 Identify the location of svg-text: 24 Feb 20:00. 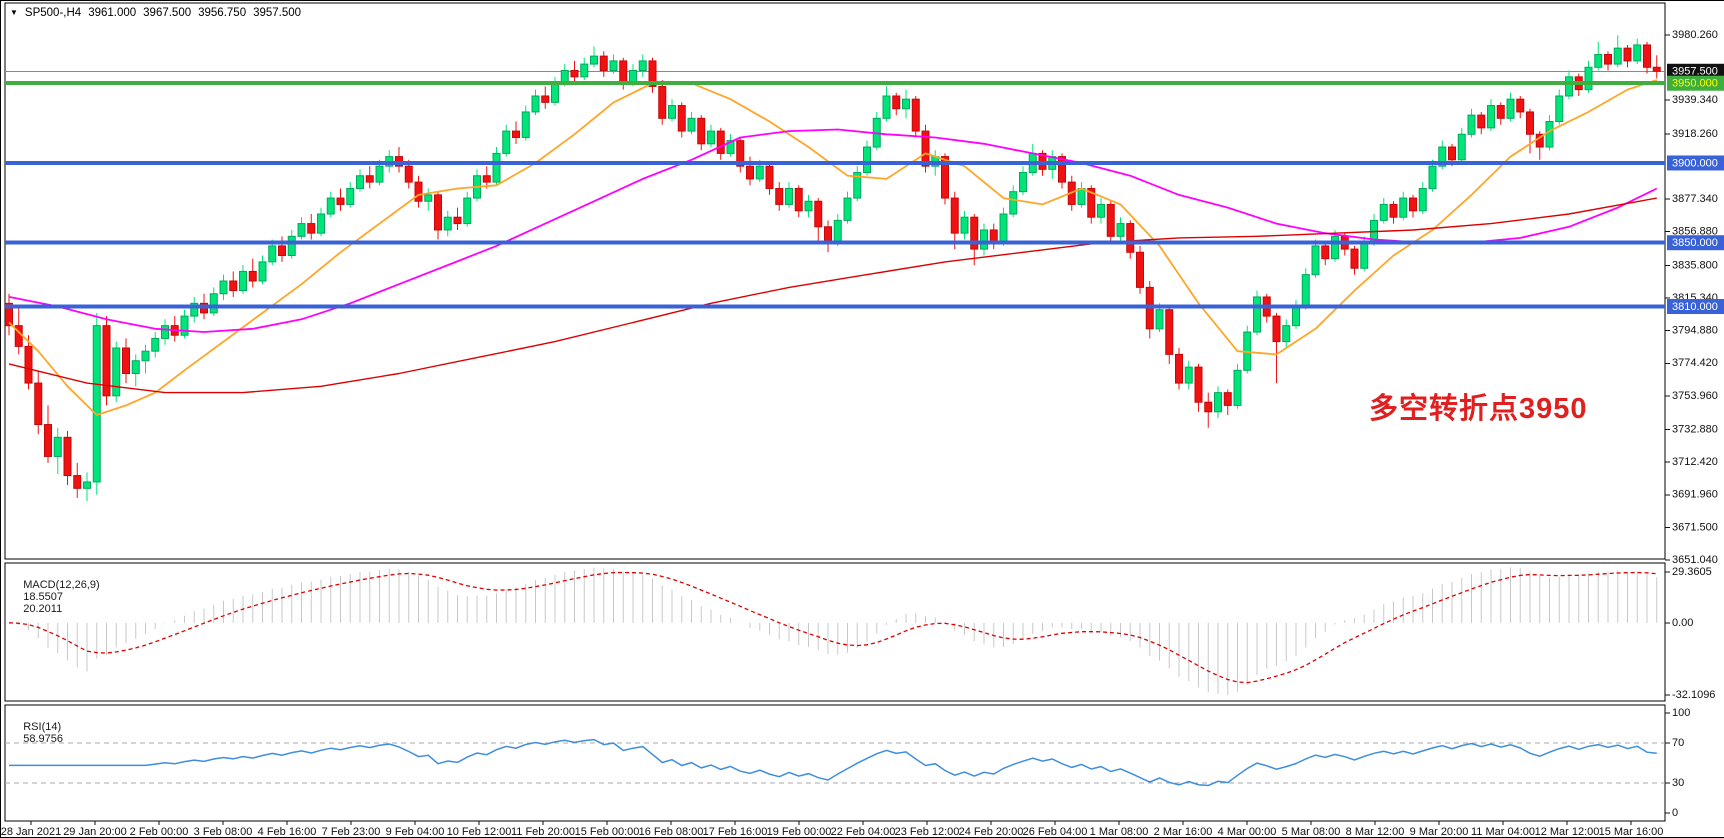
(991, 832).